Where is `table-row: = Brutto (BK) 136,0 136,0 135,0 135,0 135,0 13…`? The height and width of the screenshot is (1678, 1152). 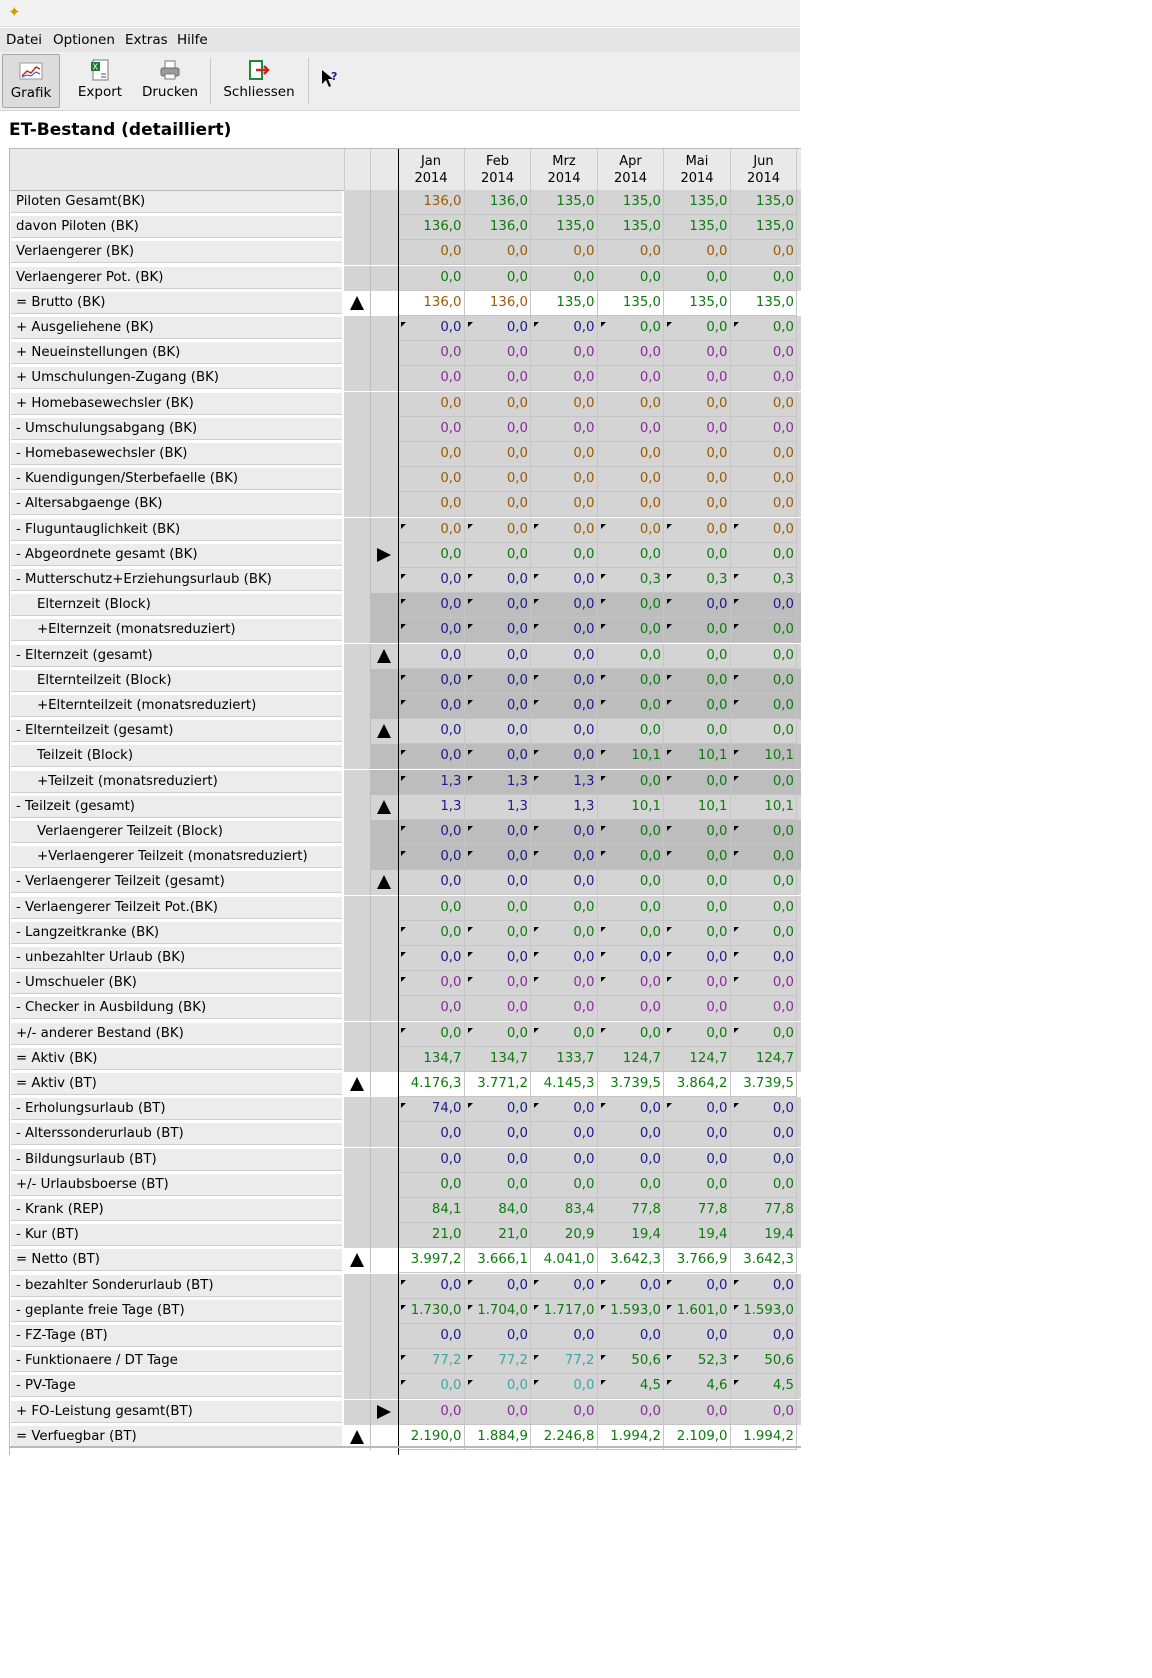 table-row: = Brutto (BK) 136,0 136,0 135,0 135,0 135,0 13… is located at coordinates (405, 303).